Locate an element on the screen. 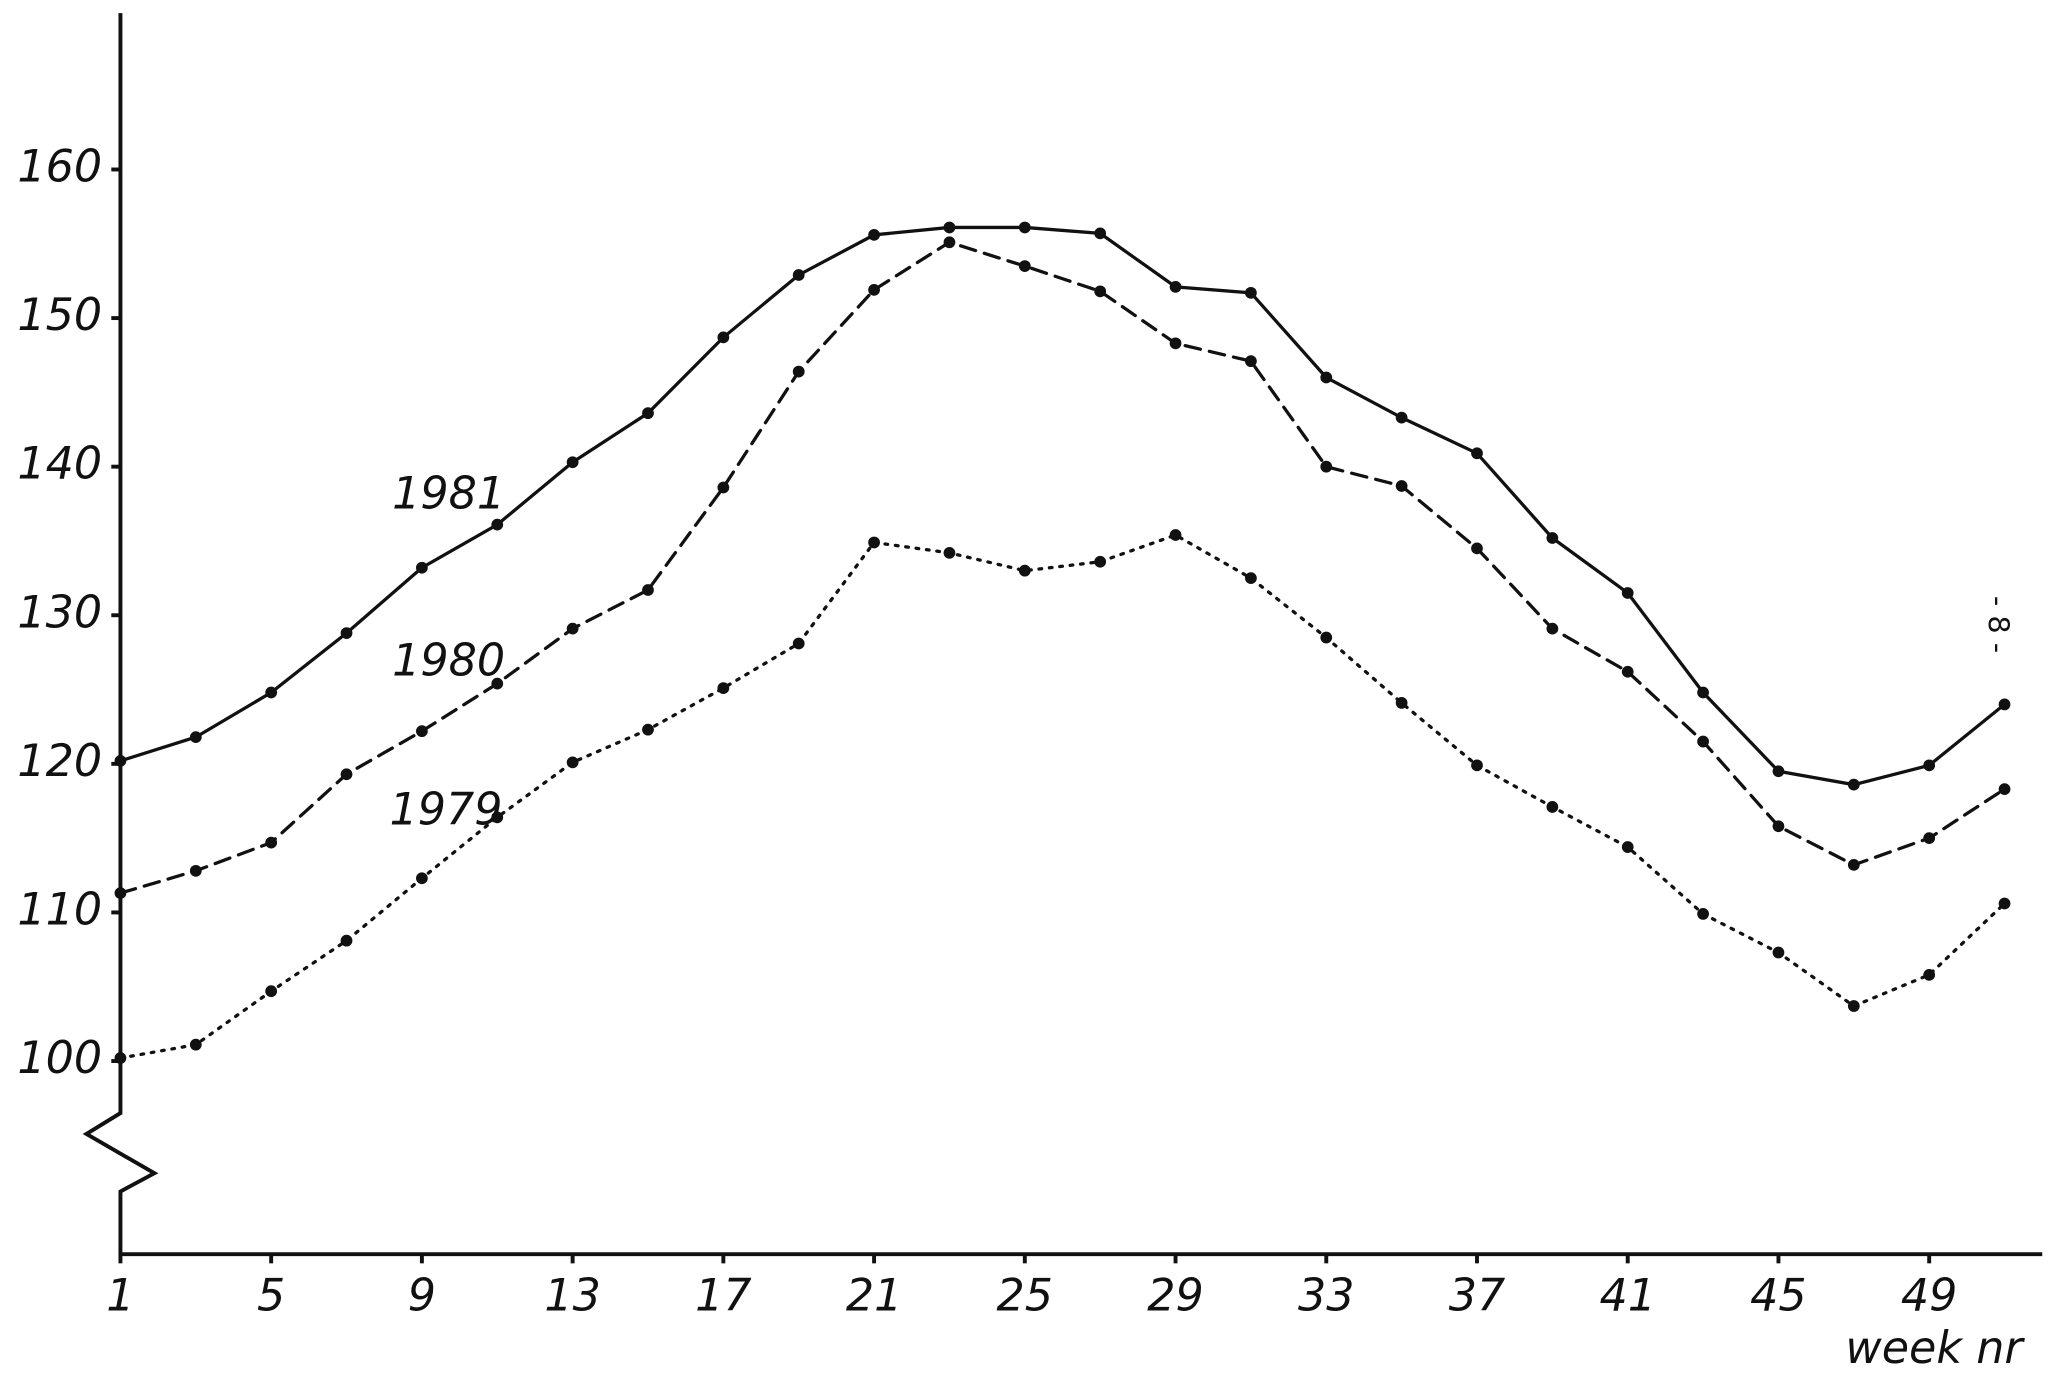 The height and width of the screenshot is (1377, 2049). page-label: - 8 - is located at coordinates (1999, 624).